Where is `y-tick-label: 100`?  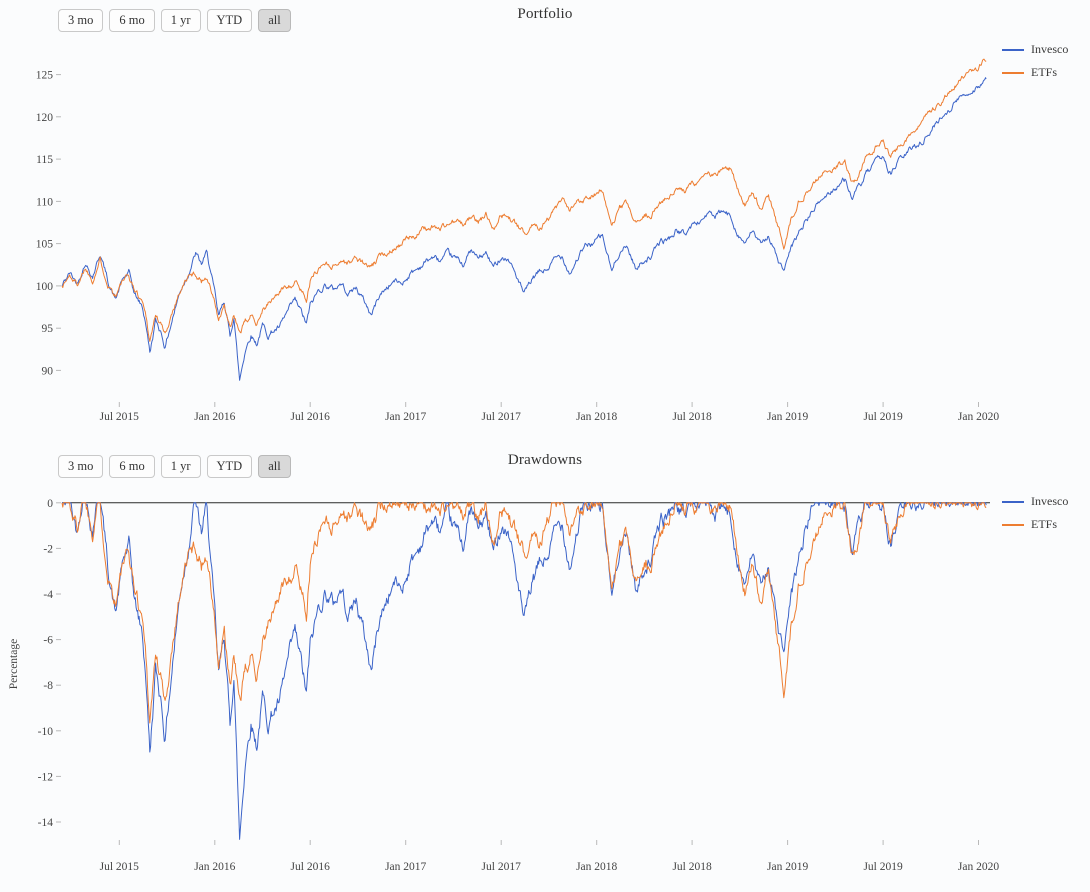 y-tick-label: 100 is located at coordinates (45, 287).